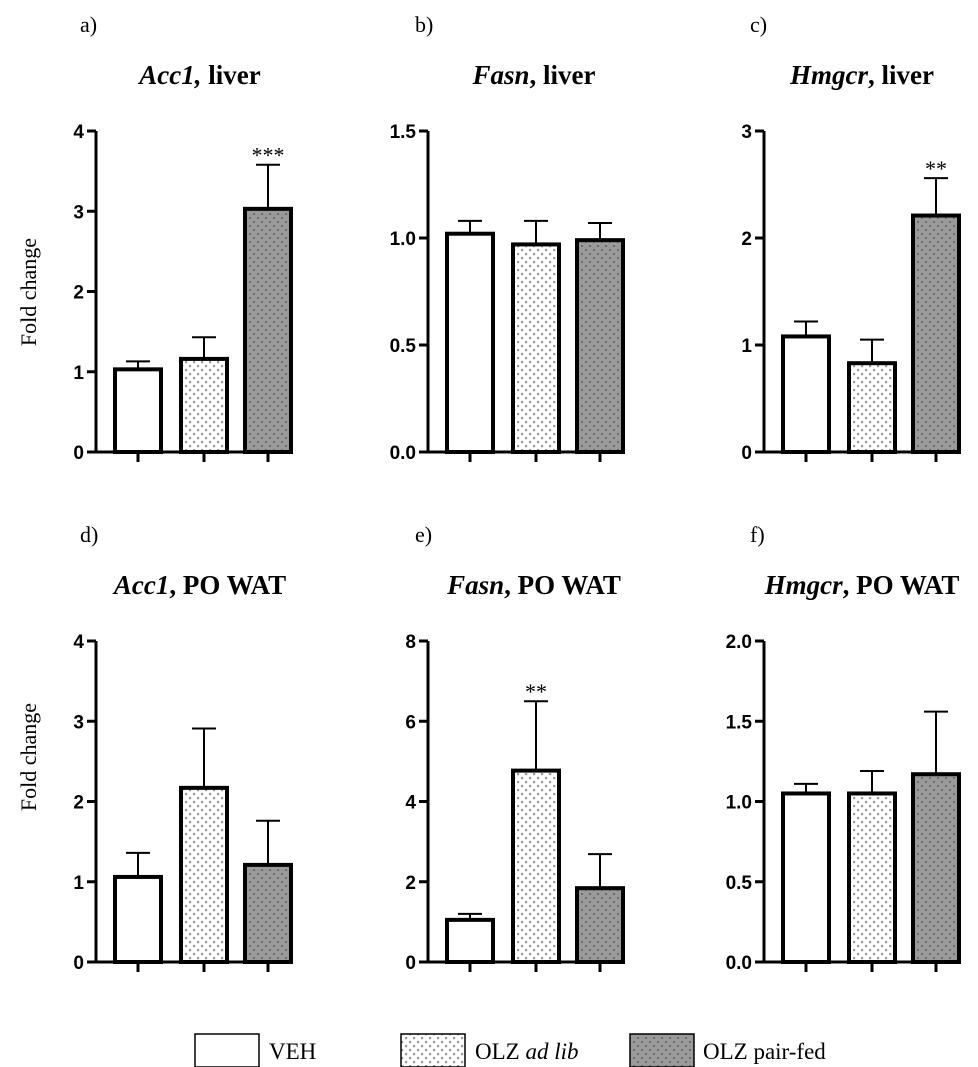 The height and width of the screenshot is (1067, 978). Describe the element at coordinates (268, 155) in the screenshot. I see `significance-label: ***` at that location.